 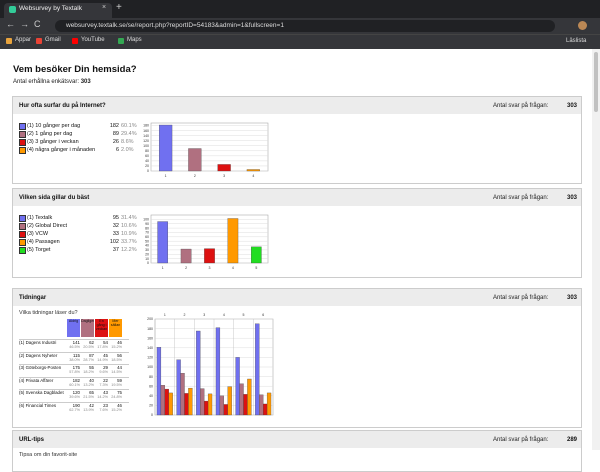 I want to click on y-tick-label: 0, so click(x=148, y=263).